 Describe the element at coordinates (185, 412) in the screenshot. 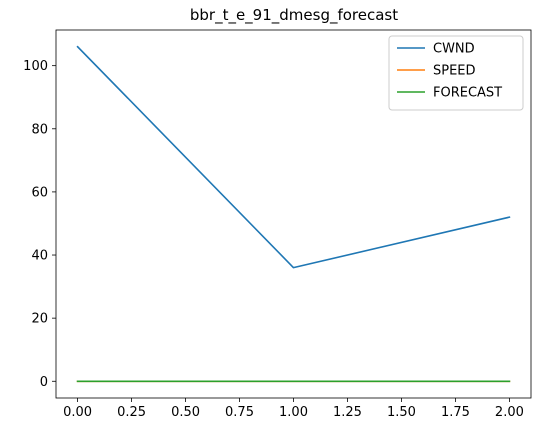

I see `x-tick-label: 0.50` at that location.